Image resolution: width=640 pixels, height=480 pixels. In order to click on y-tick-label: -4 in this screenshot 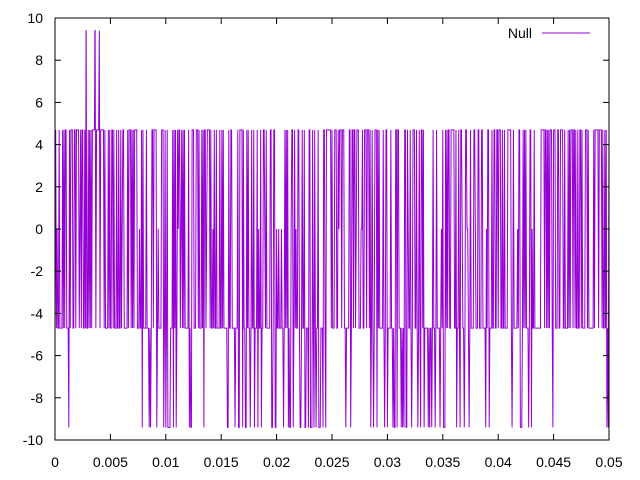, I will do `click(37, 313)`.